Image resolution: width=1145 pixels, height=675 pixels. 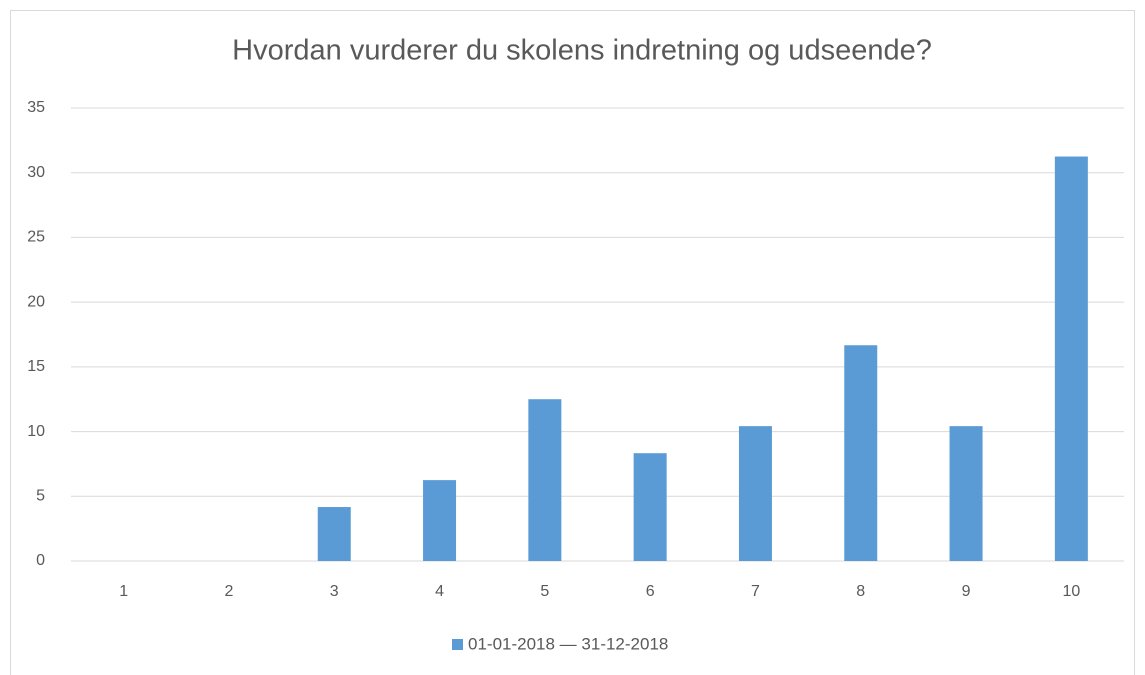 I want to click on y-tick-label: 30, so click(x=36, y=172).